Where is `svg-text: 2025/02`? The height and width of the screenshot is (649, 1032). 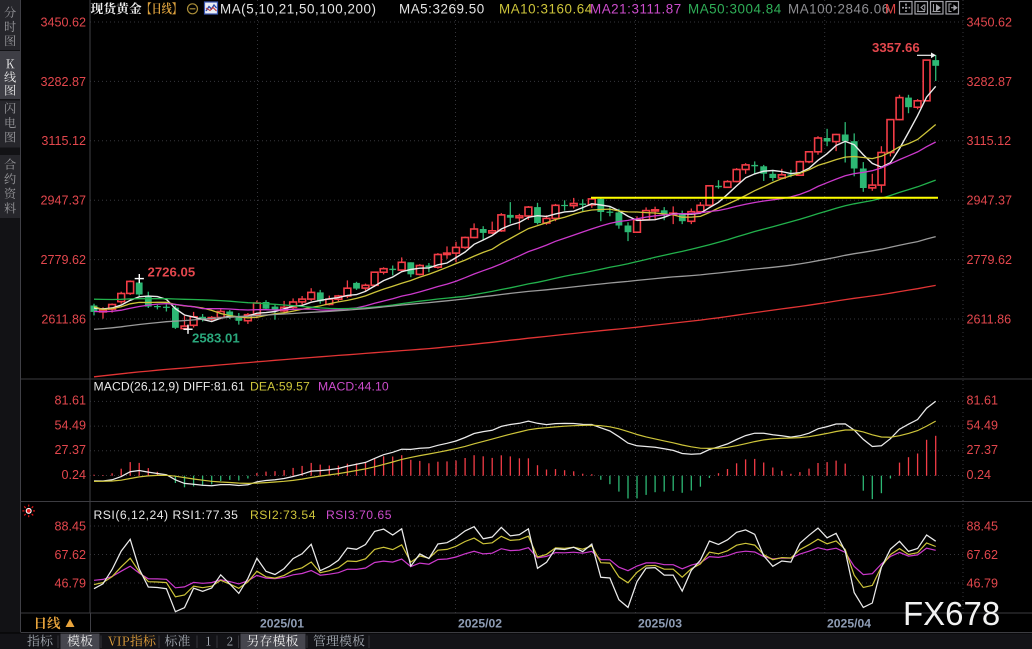
svg-text: 2025/02 is located at coordinates (480, 624).